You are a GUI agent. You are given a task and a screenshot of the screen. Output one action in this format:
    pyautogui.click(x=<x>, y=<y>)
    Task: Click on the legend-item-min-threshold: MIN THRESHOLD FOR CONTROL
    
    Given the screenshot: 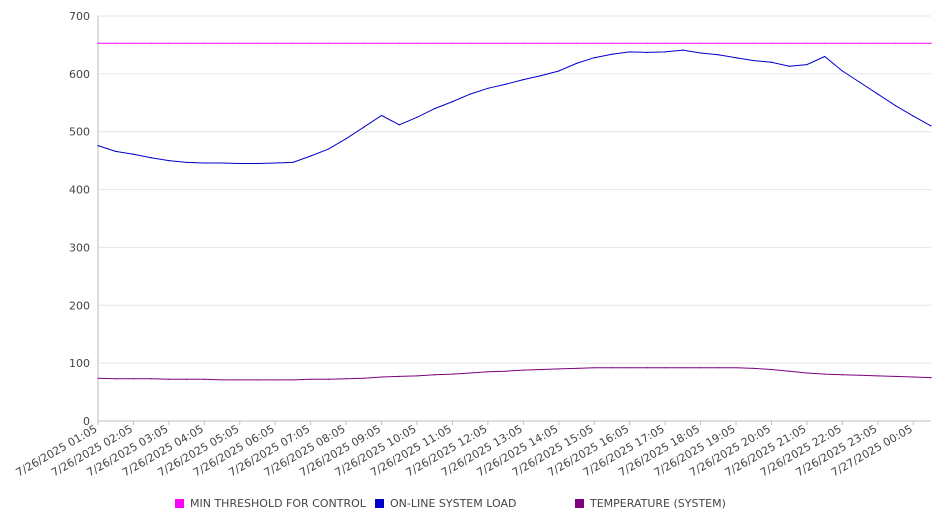 What is the action you would take?
    pyautogui.click(x=270, y=503)
    